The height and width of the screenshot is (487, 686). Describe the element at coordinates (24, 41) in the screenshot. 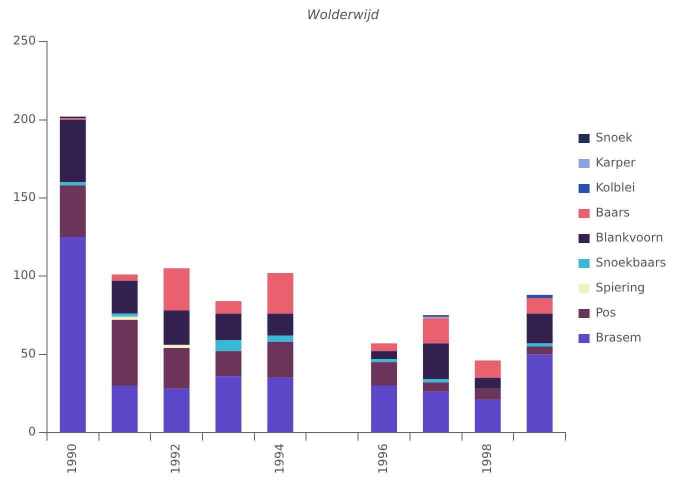

I see `y-tick-label: 250` at that location.